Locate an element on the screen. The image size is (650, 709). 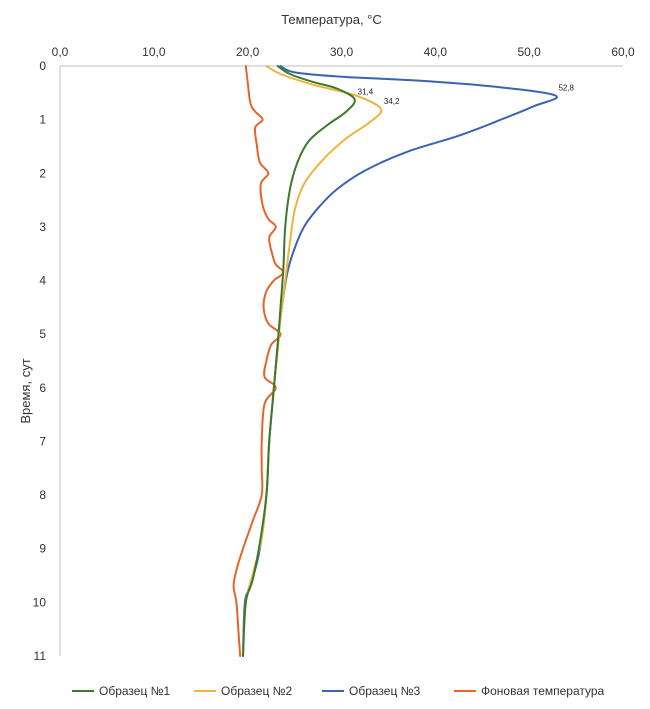
y-tick-label: 9 is located at coordinates (42, 549).